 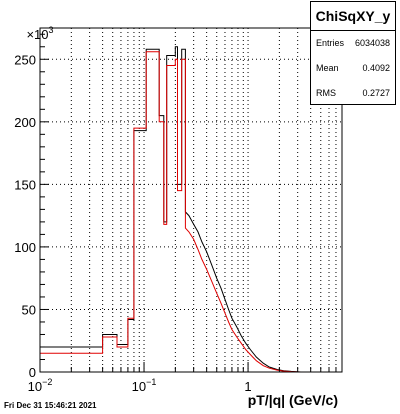 I want to click on stats-mean-label: Mean, so click(x=327, y=68).